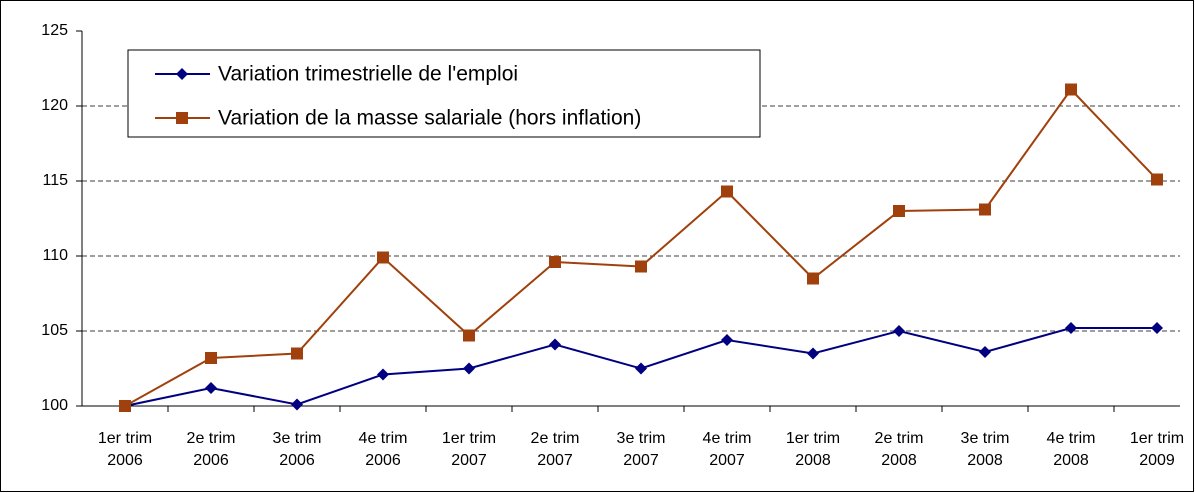  Describe the element at coordinates (54, 105) in the screenshot. I see `y-tick-label: 120` at that location.